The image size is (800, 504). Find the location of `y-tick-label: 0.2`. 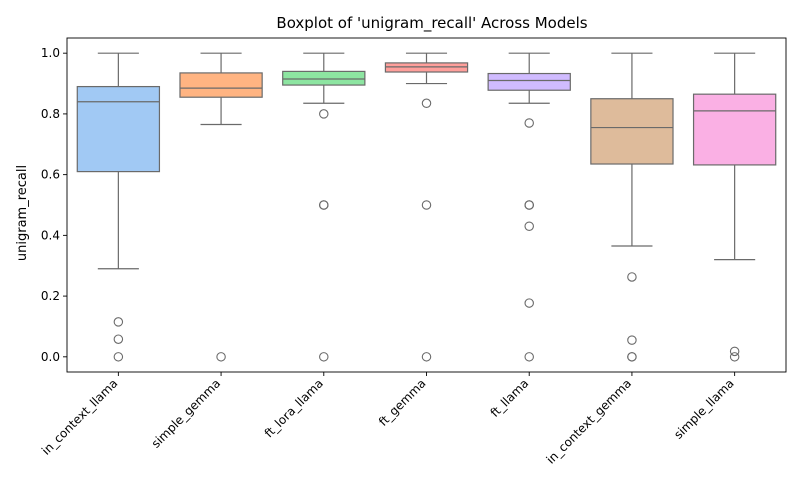

y-tick-label: 0.2 is located at coordinates (50, 296).